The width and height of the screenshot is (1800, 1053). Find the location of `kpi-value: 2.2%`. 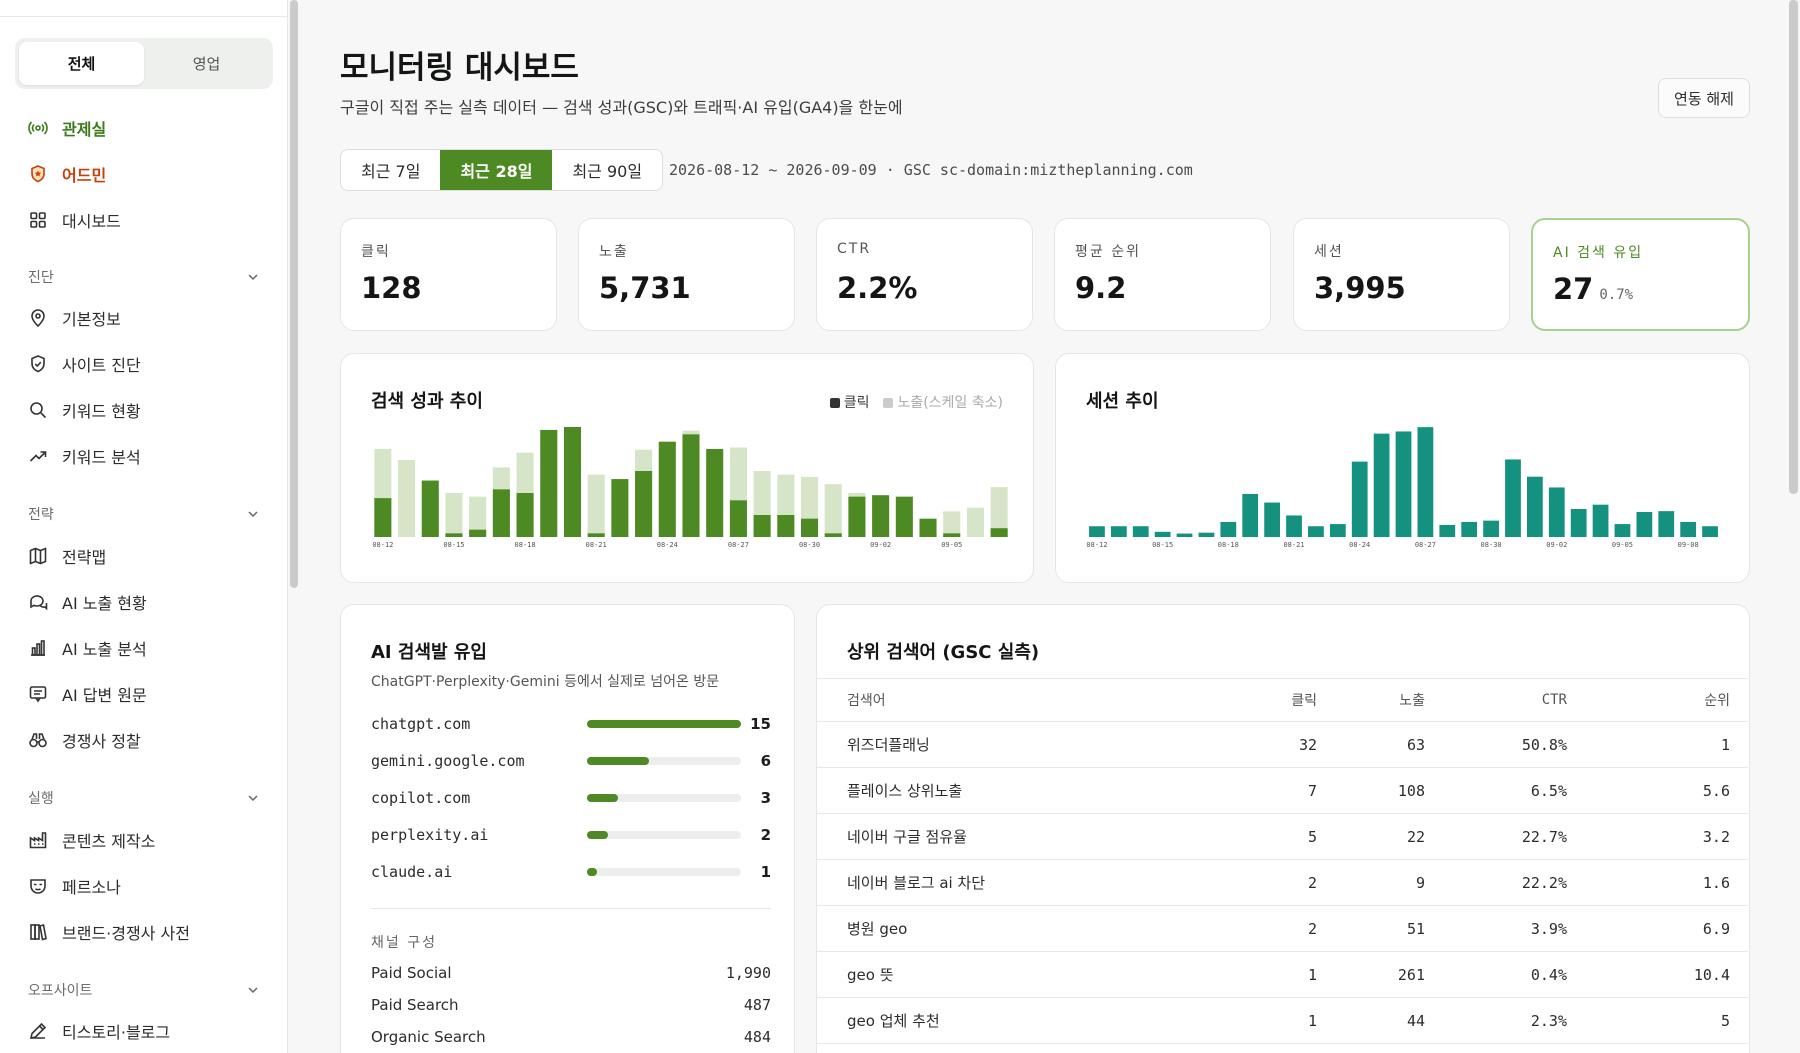

kpi-value: 2.2% is located at coordinates (877, 288).